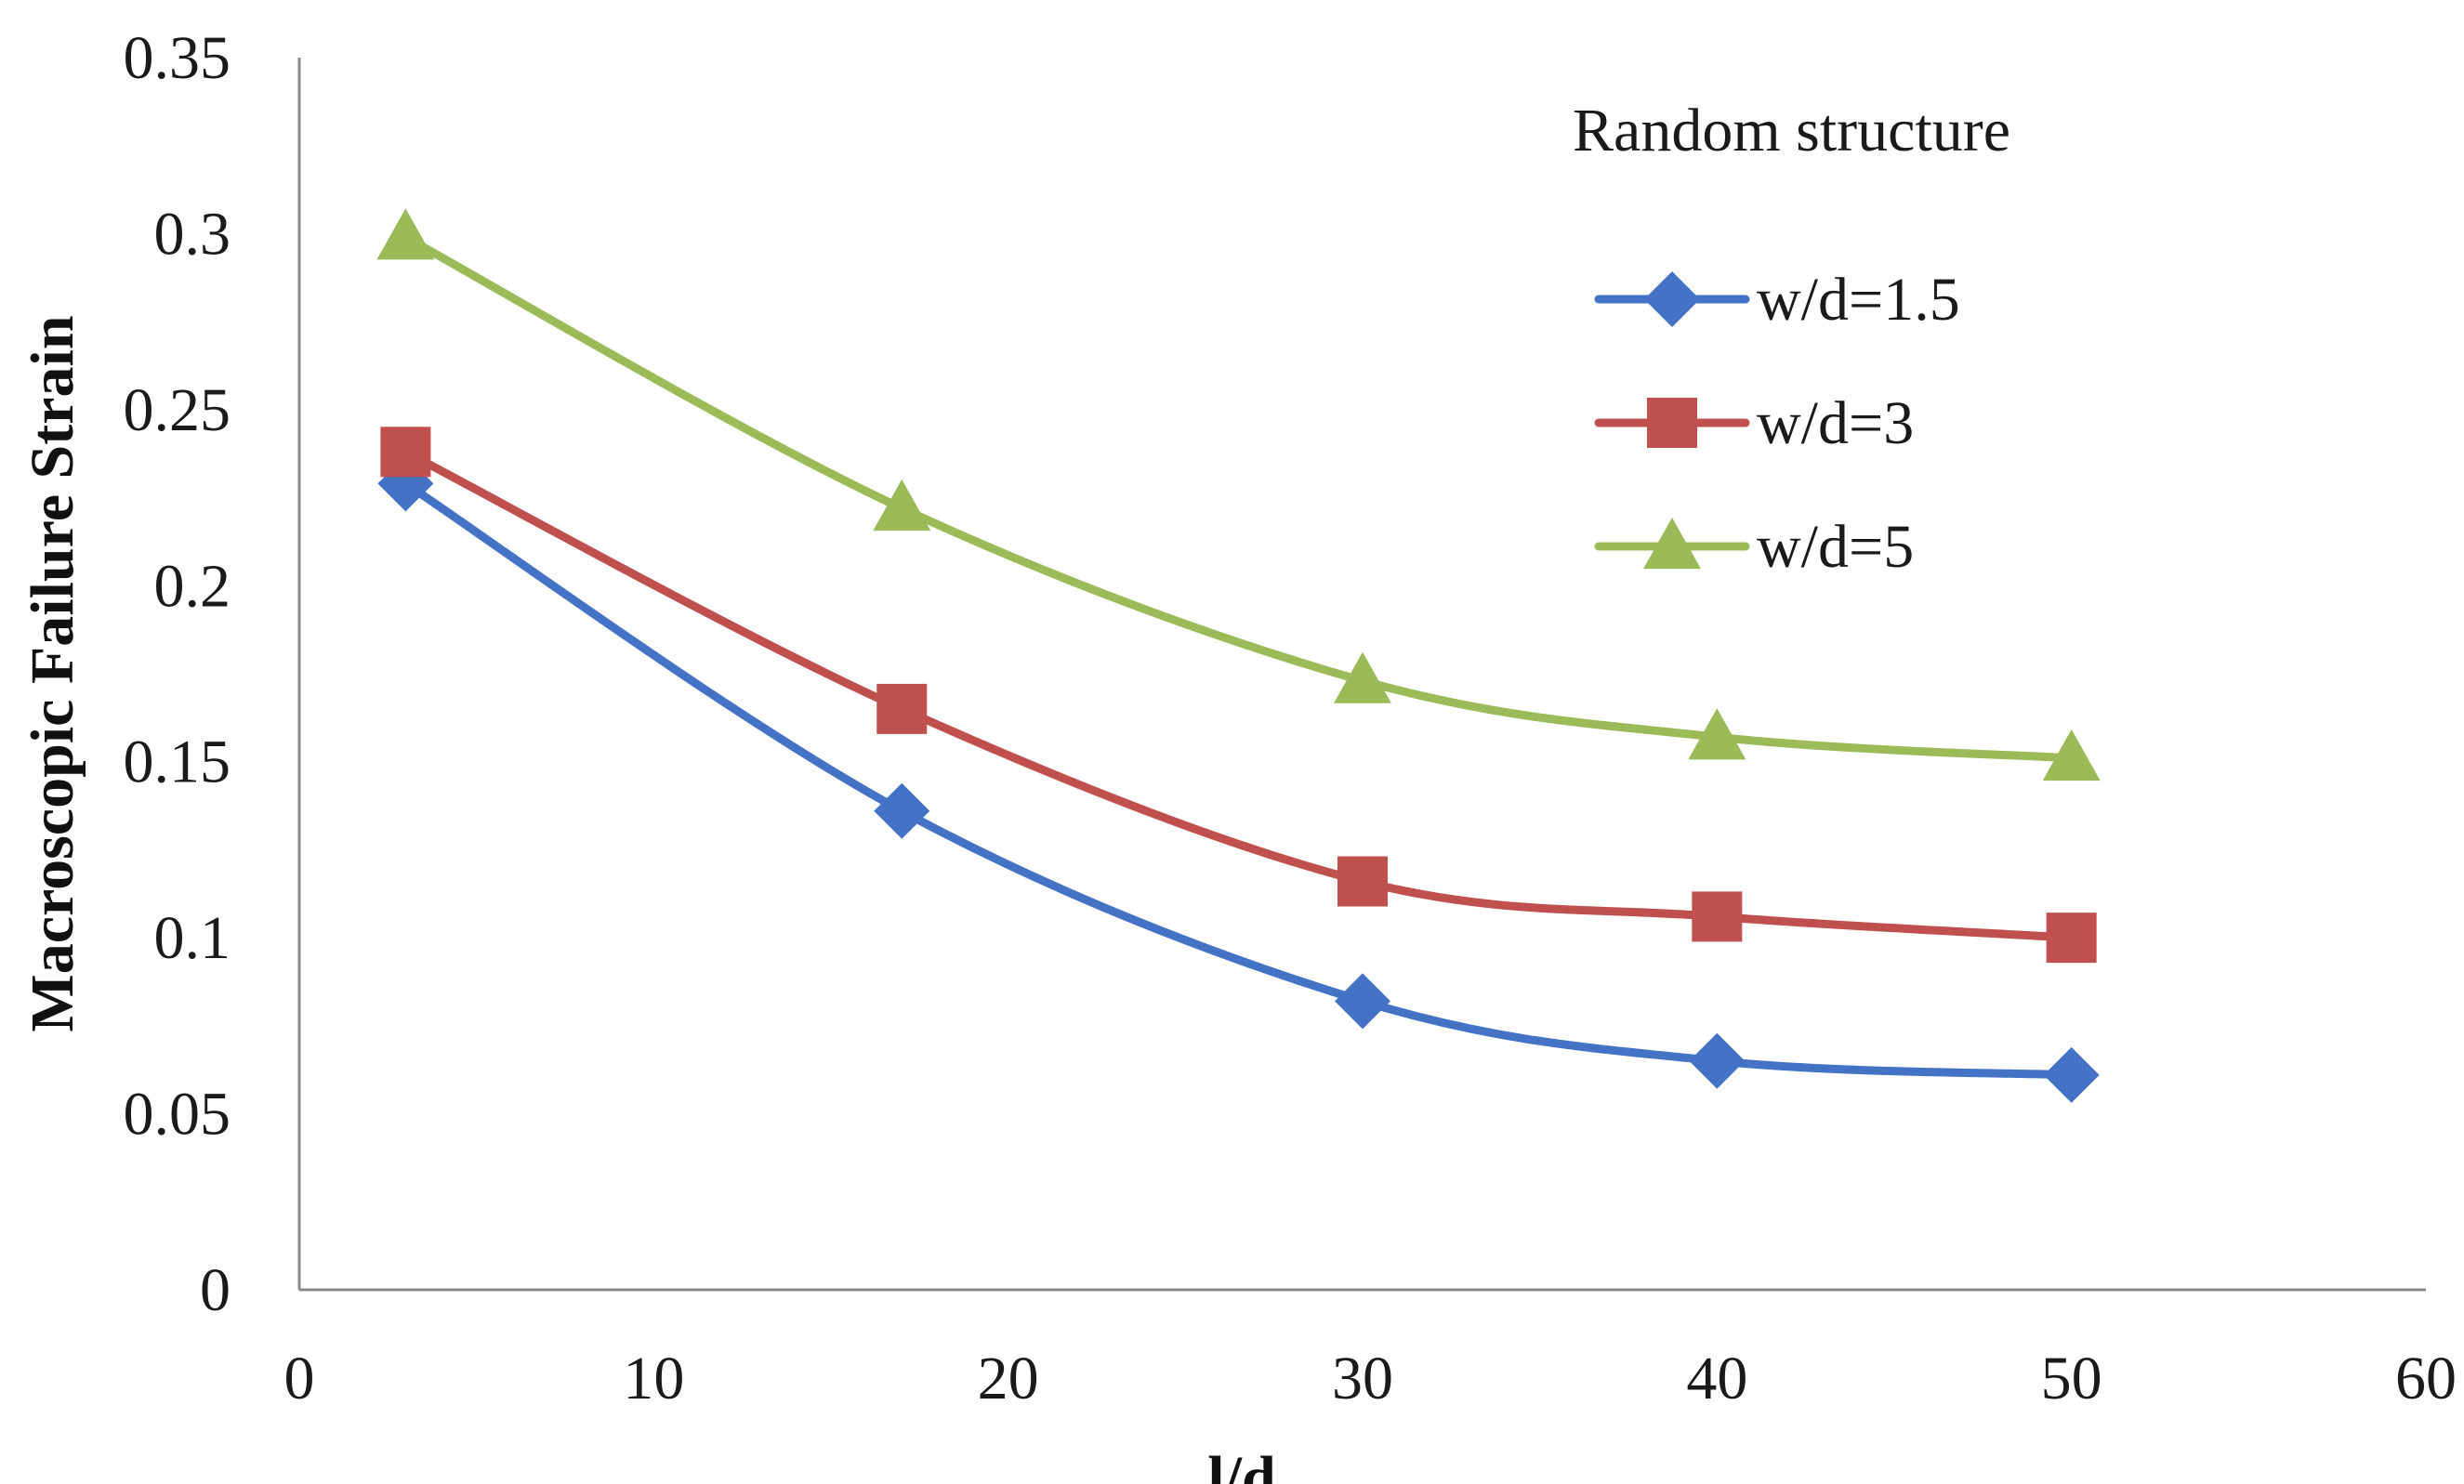 The image size is (2464, 1484). I want to click on legend-item: w/d=1.5, so click(1777, 300).